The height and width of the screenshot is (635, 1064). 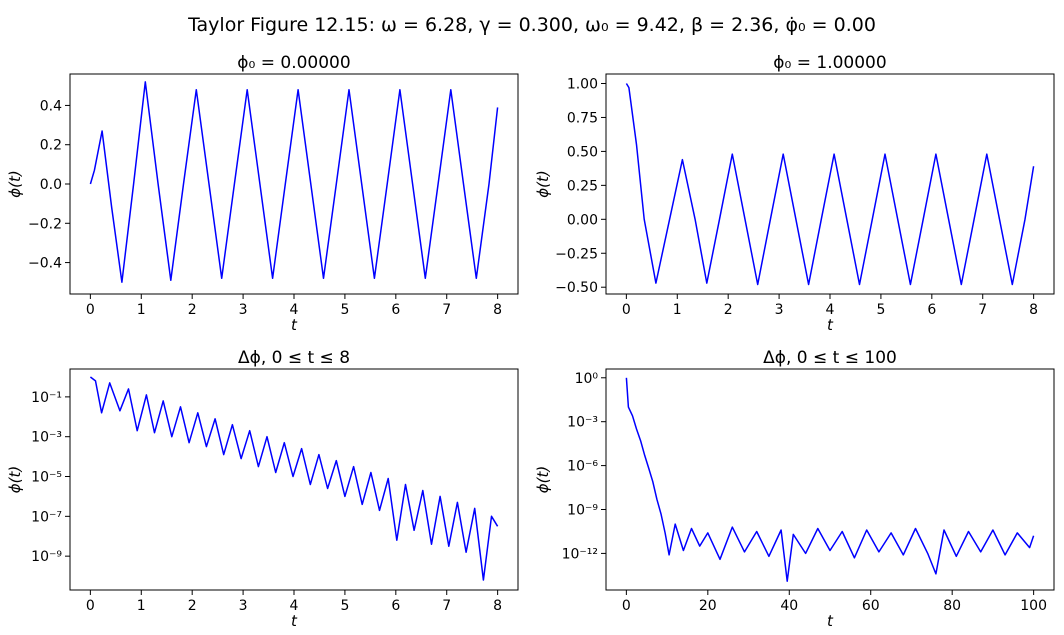 What do you see at coordinates (830, 358) in the screenshot?
I see `subplot-title: Δϕ, 0 ≤ t ≤ 100` at bounding box center [830, 358].